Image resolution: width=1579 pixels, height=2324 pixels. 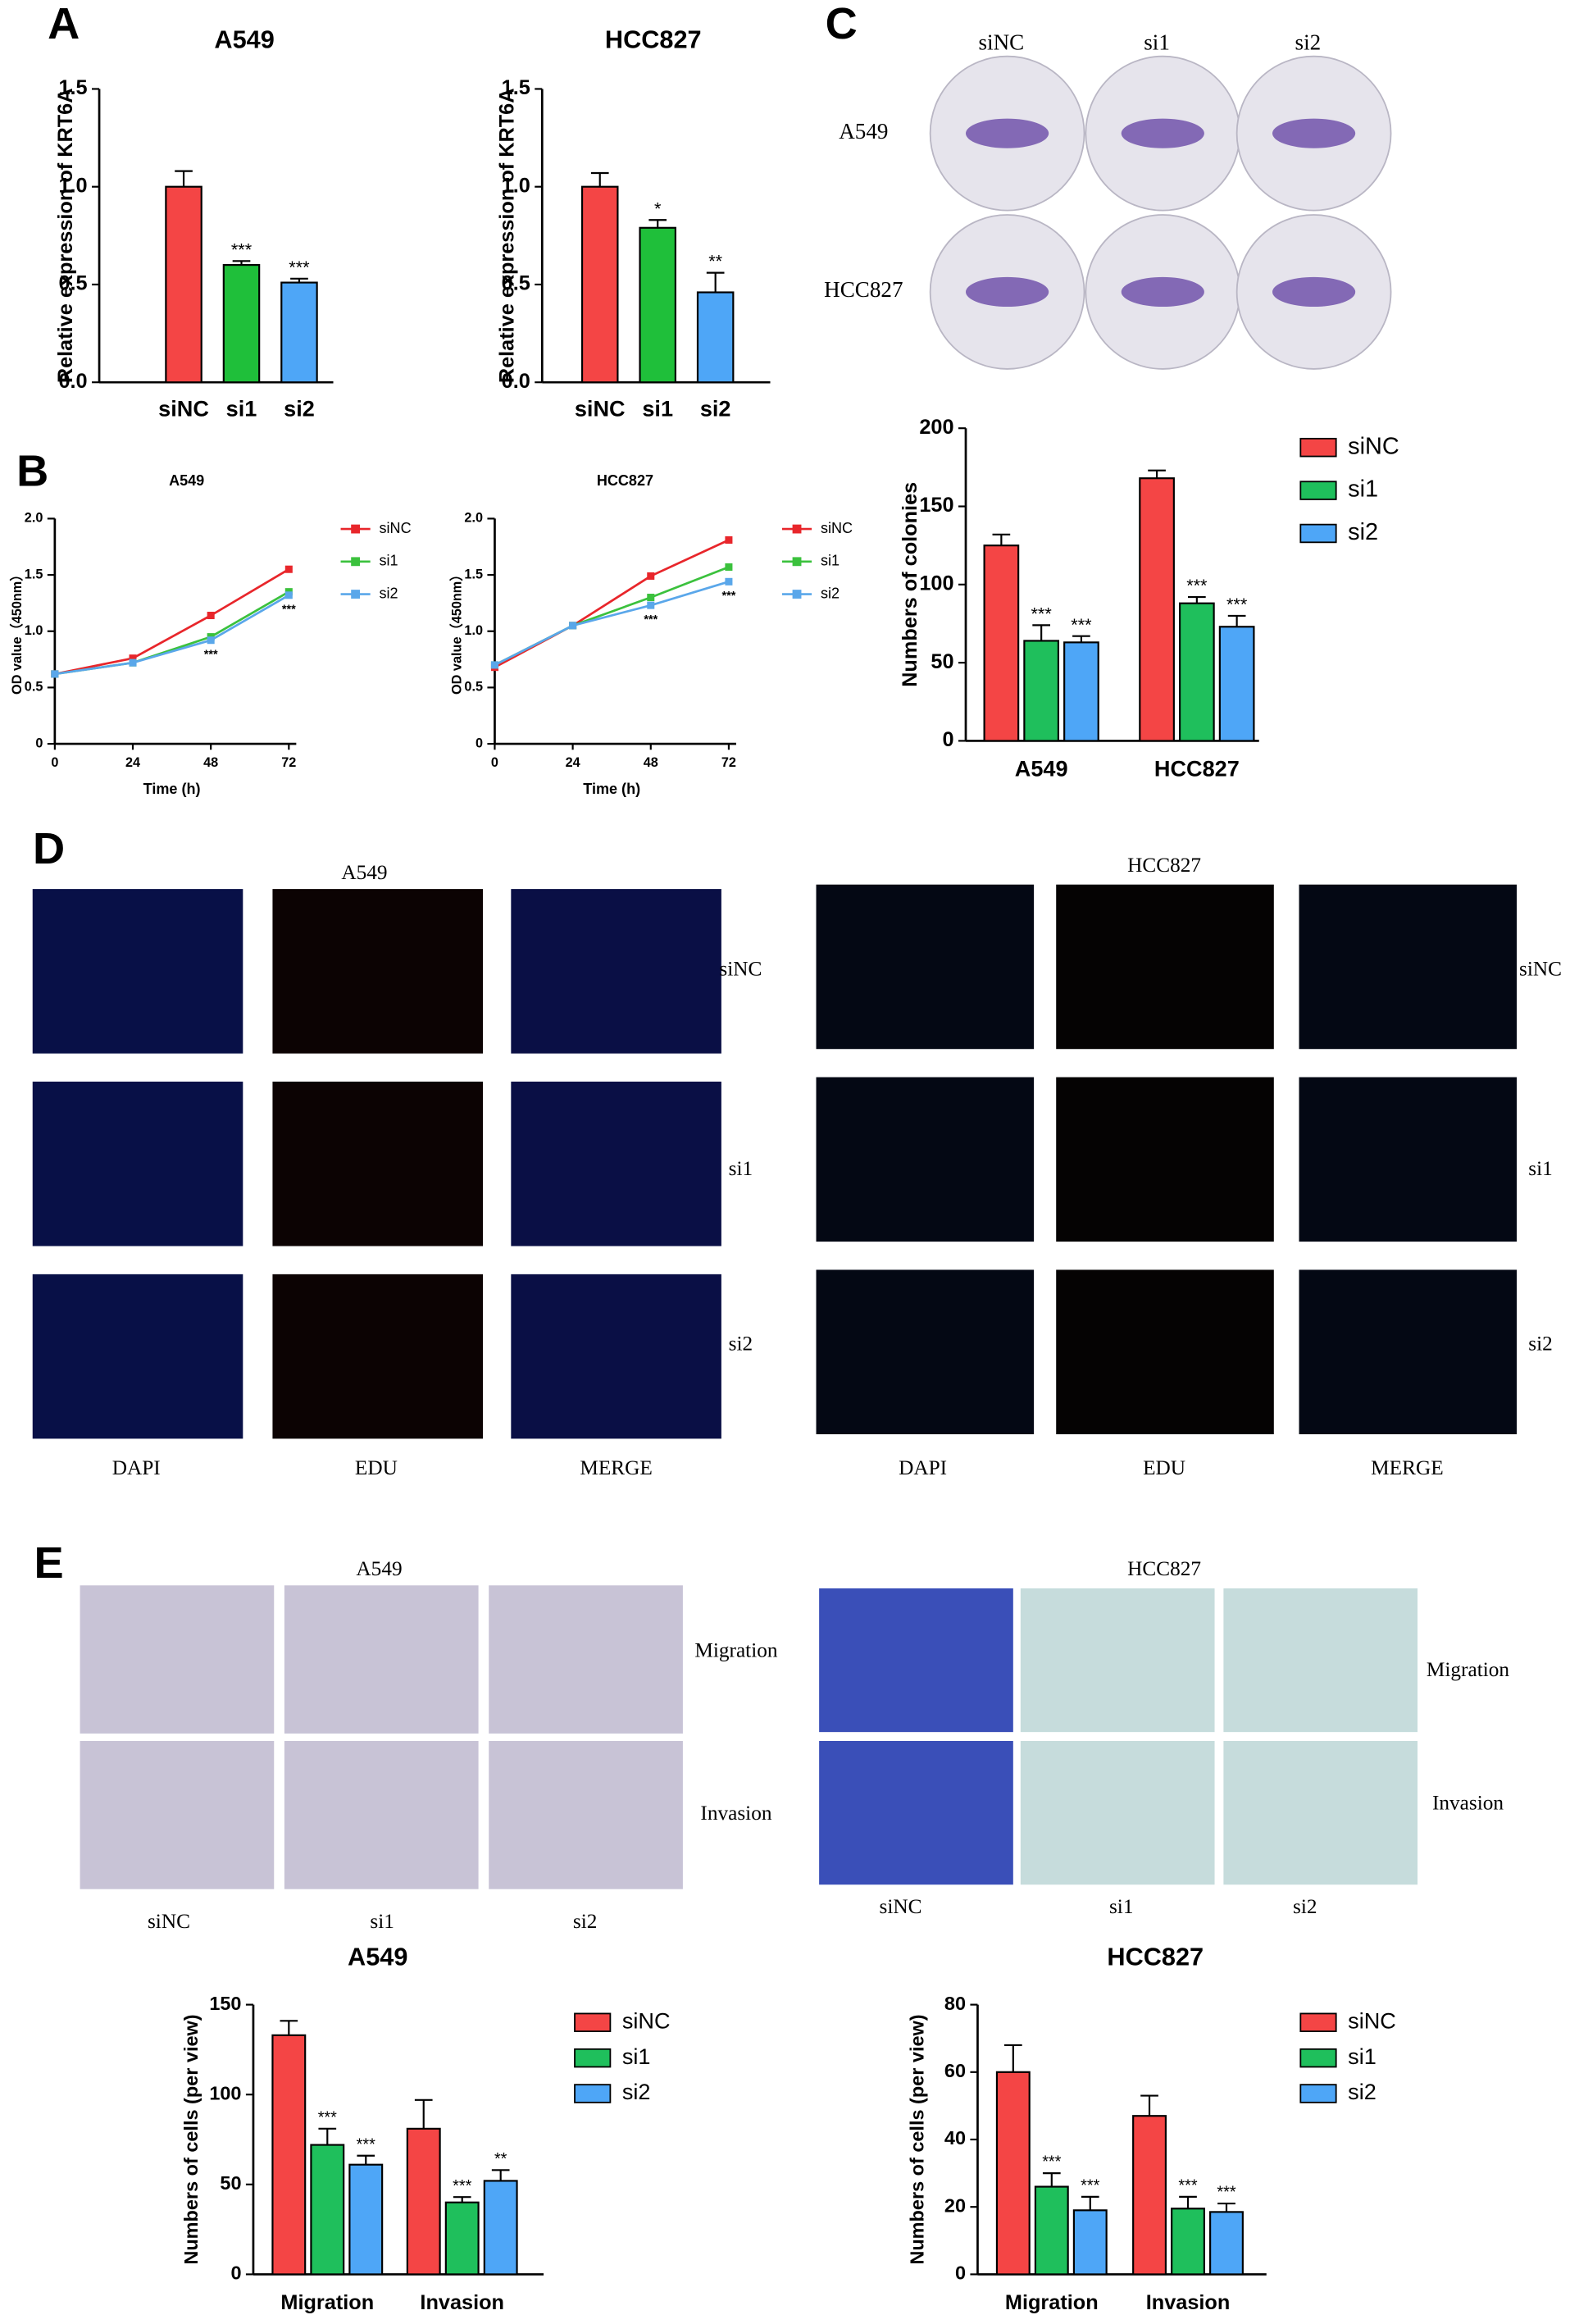 What do you see at coordinates (54, 762) in the screenshot?
I see `x-tick-label: 0` at bounding box center [54, 762].